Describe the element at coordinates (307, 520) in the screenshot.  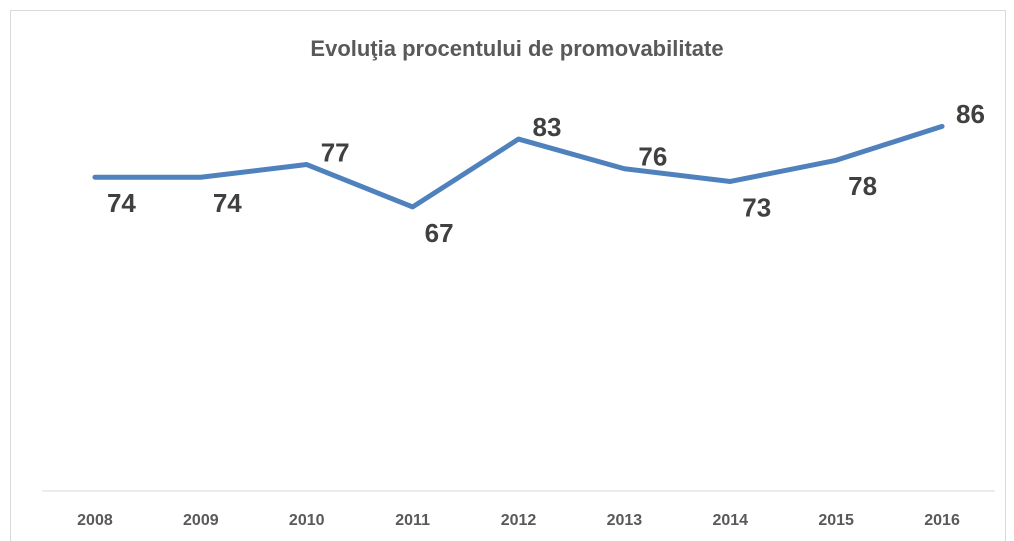
I see `x-tick-label: 2010` at that location.